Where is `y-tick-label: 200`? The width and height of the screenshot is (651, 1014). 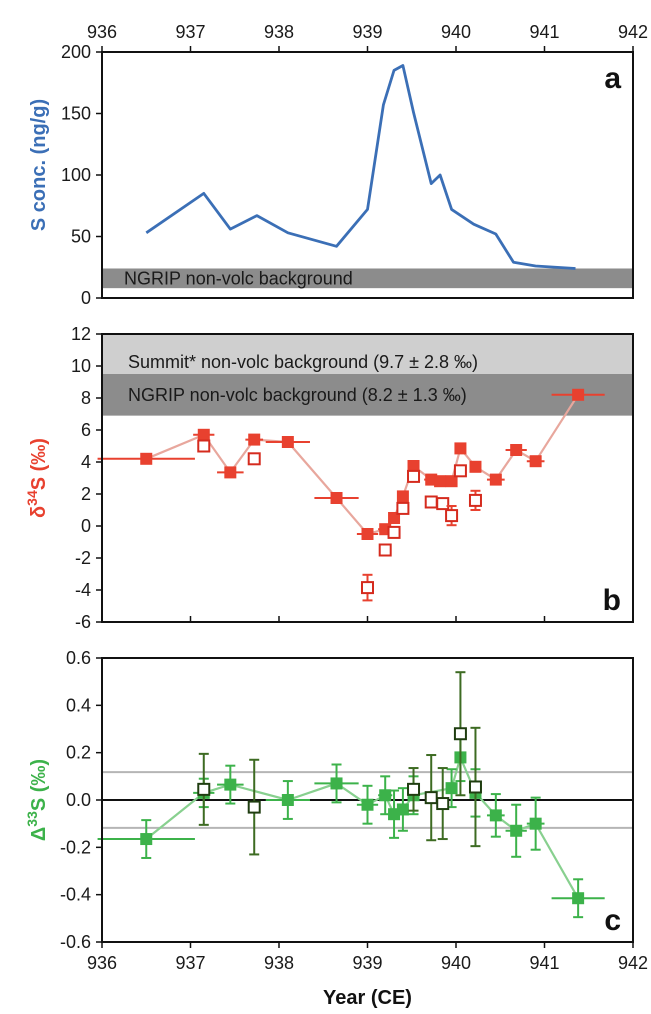 y-tick-label: 200 is located at coordinates (76, 52).